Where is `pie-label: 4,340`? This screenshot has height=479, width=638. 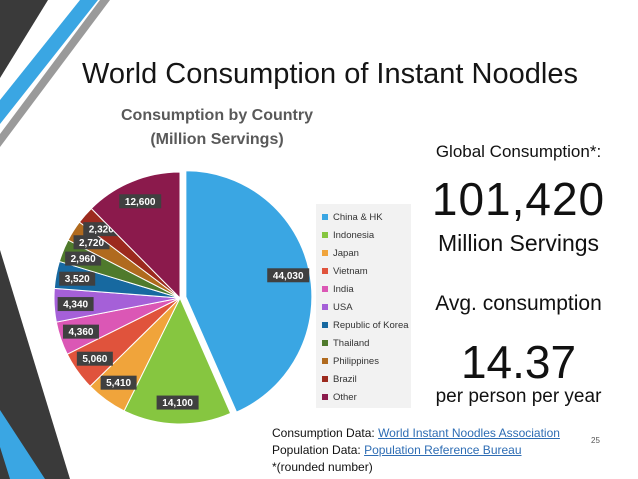
pie-label: 4,340 is located at coordinates (75, 305).